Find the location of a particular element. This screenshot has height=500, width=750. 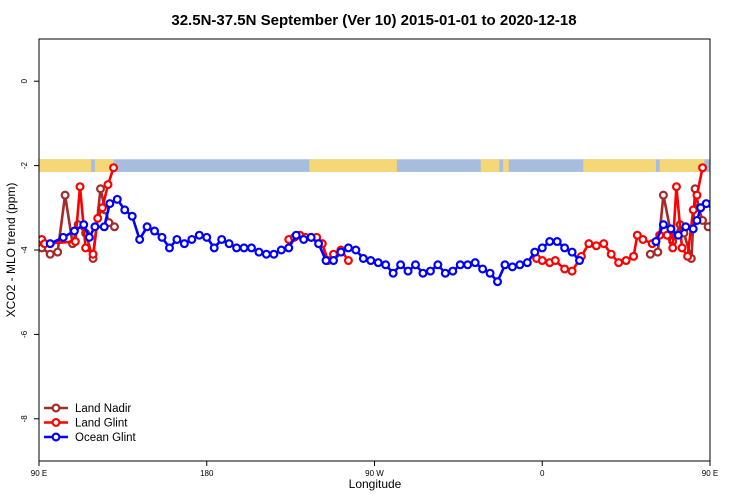

legend-item: Ocean Glint is located at coordinates (90, 438).